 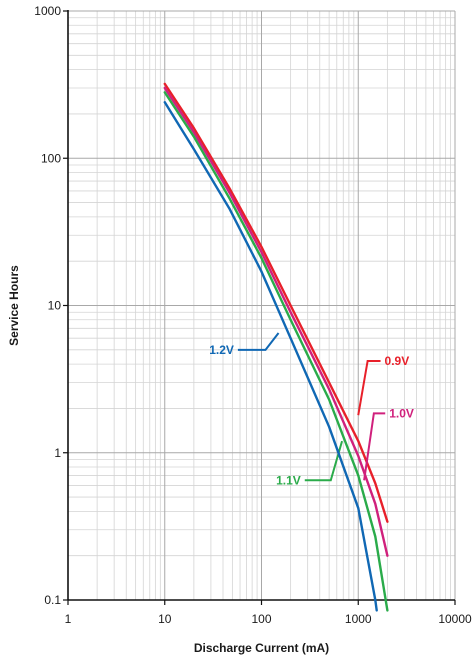 What do you see at coordinates (57, 453) in the screenshot?
I see `y-tick-label: 1` at bounding box center [57, 453].